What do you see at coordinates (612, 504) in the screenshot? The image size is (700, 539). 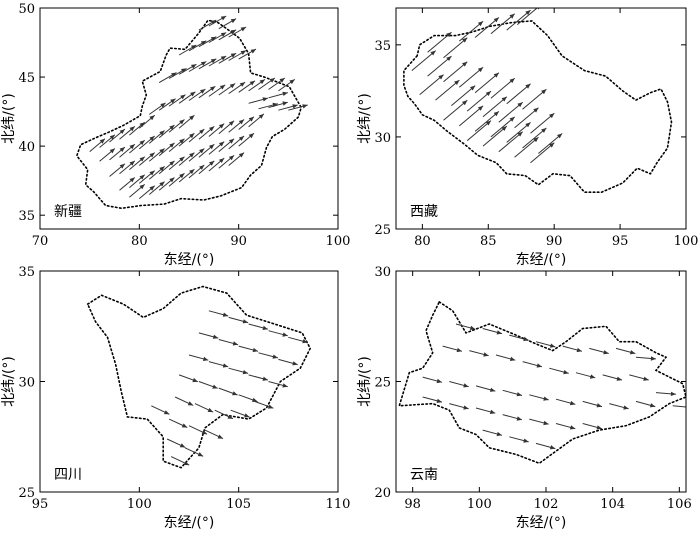 I see `x-tick-label: 104` at bounding box center [612, 504].